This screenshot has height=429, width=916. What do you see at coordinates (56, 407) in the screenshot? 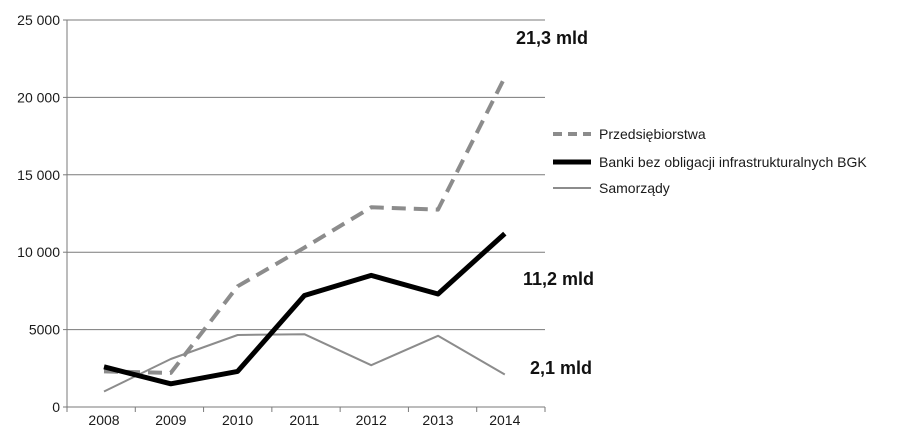
I see `y-tick-label: 0` at bounding box center [56, 407].